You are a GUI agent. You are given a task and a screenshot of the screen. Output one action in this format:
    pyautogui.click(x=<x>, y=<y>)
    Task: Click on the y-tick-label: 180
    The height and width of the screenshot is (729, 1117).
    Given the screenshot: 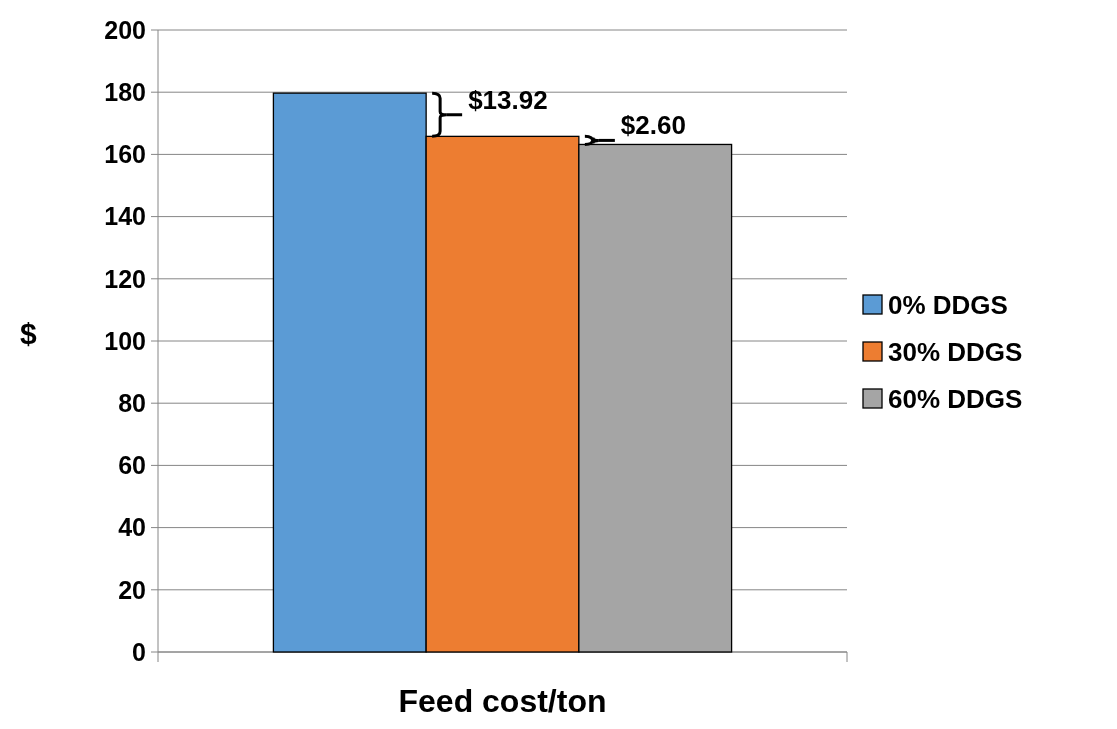 What is the action you would take?
    pyautogui.click(x=125, y=91)
    